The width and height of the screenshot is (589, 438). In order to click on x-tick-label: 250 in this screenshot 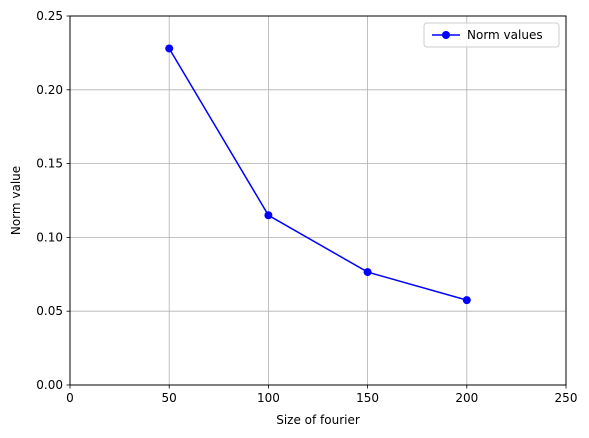, I will do `click(566, 398)`.